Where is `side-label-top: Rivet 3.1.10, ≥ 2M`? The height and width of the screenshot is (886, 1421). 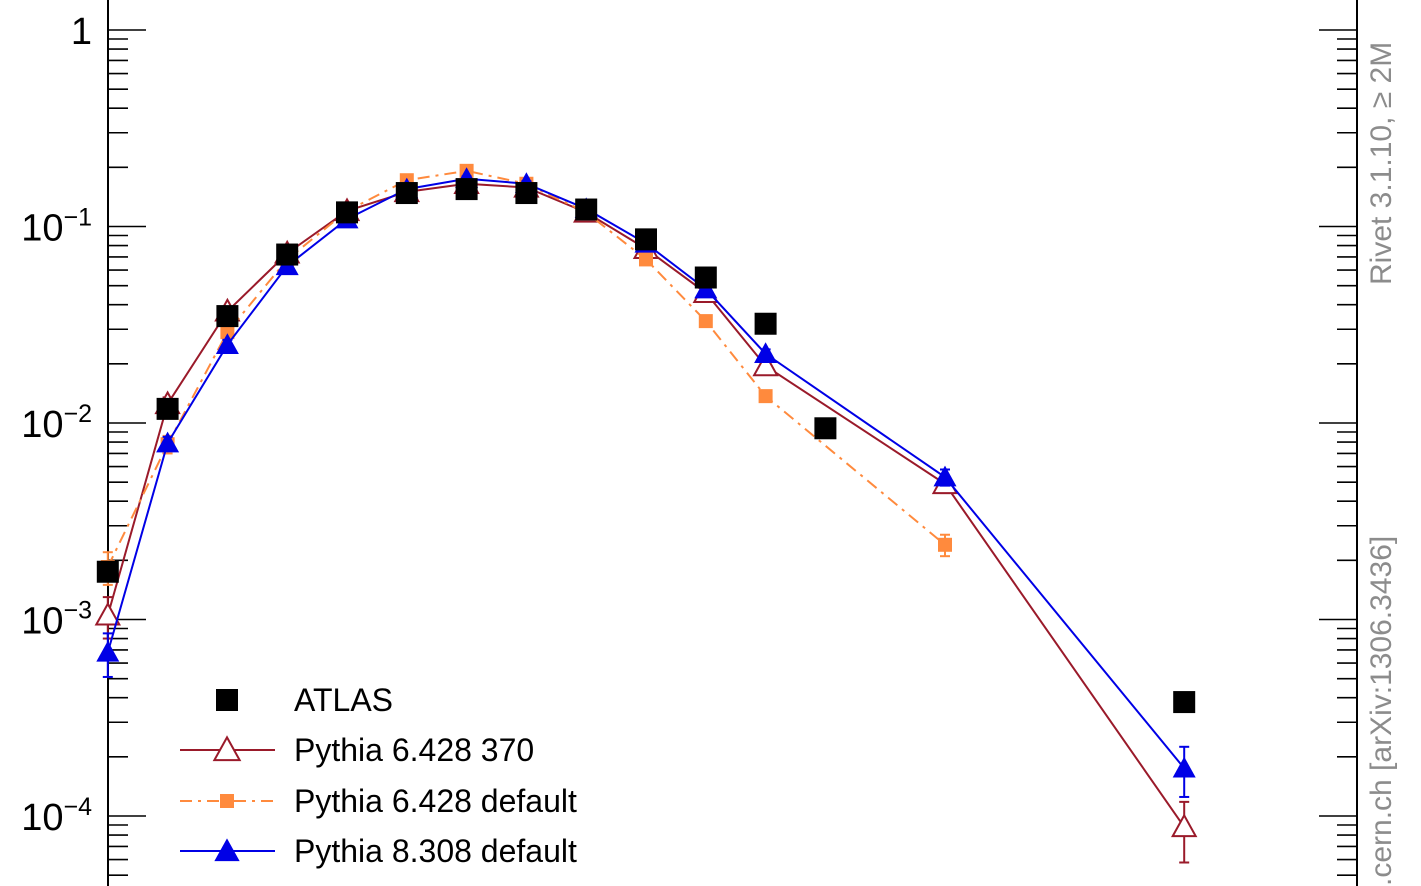
side-label-top: Rivet 3.1.10, ≥ 2M is located at coordinates (1381, 163).